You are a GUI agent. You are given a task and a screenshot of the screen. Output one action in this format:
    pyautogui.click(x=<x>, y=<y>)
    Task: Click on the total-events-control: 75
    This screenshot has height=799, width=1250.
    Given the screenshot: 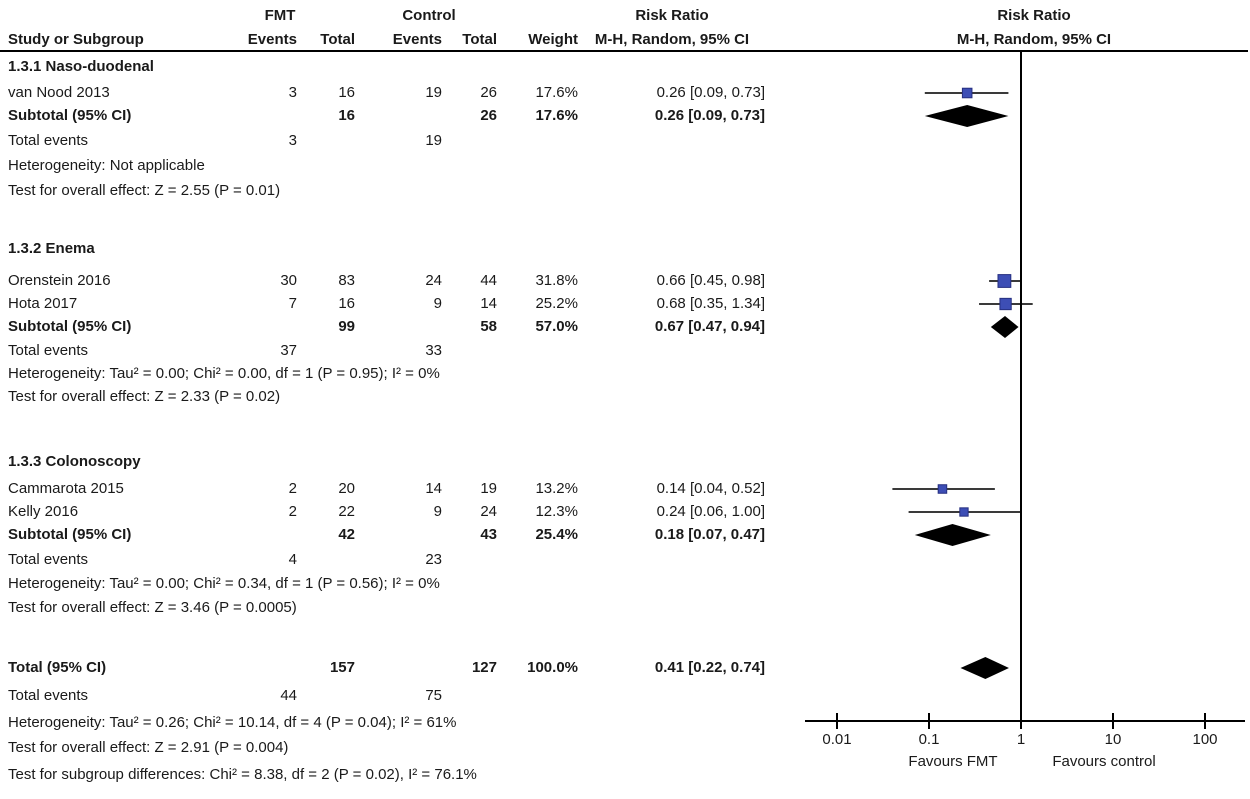 What is the action you would take?
    pyautogui.click(x=433, y=695)
    